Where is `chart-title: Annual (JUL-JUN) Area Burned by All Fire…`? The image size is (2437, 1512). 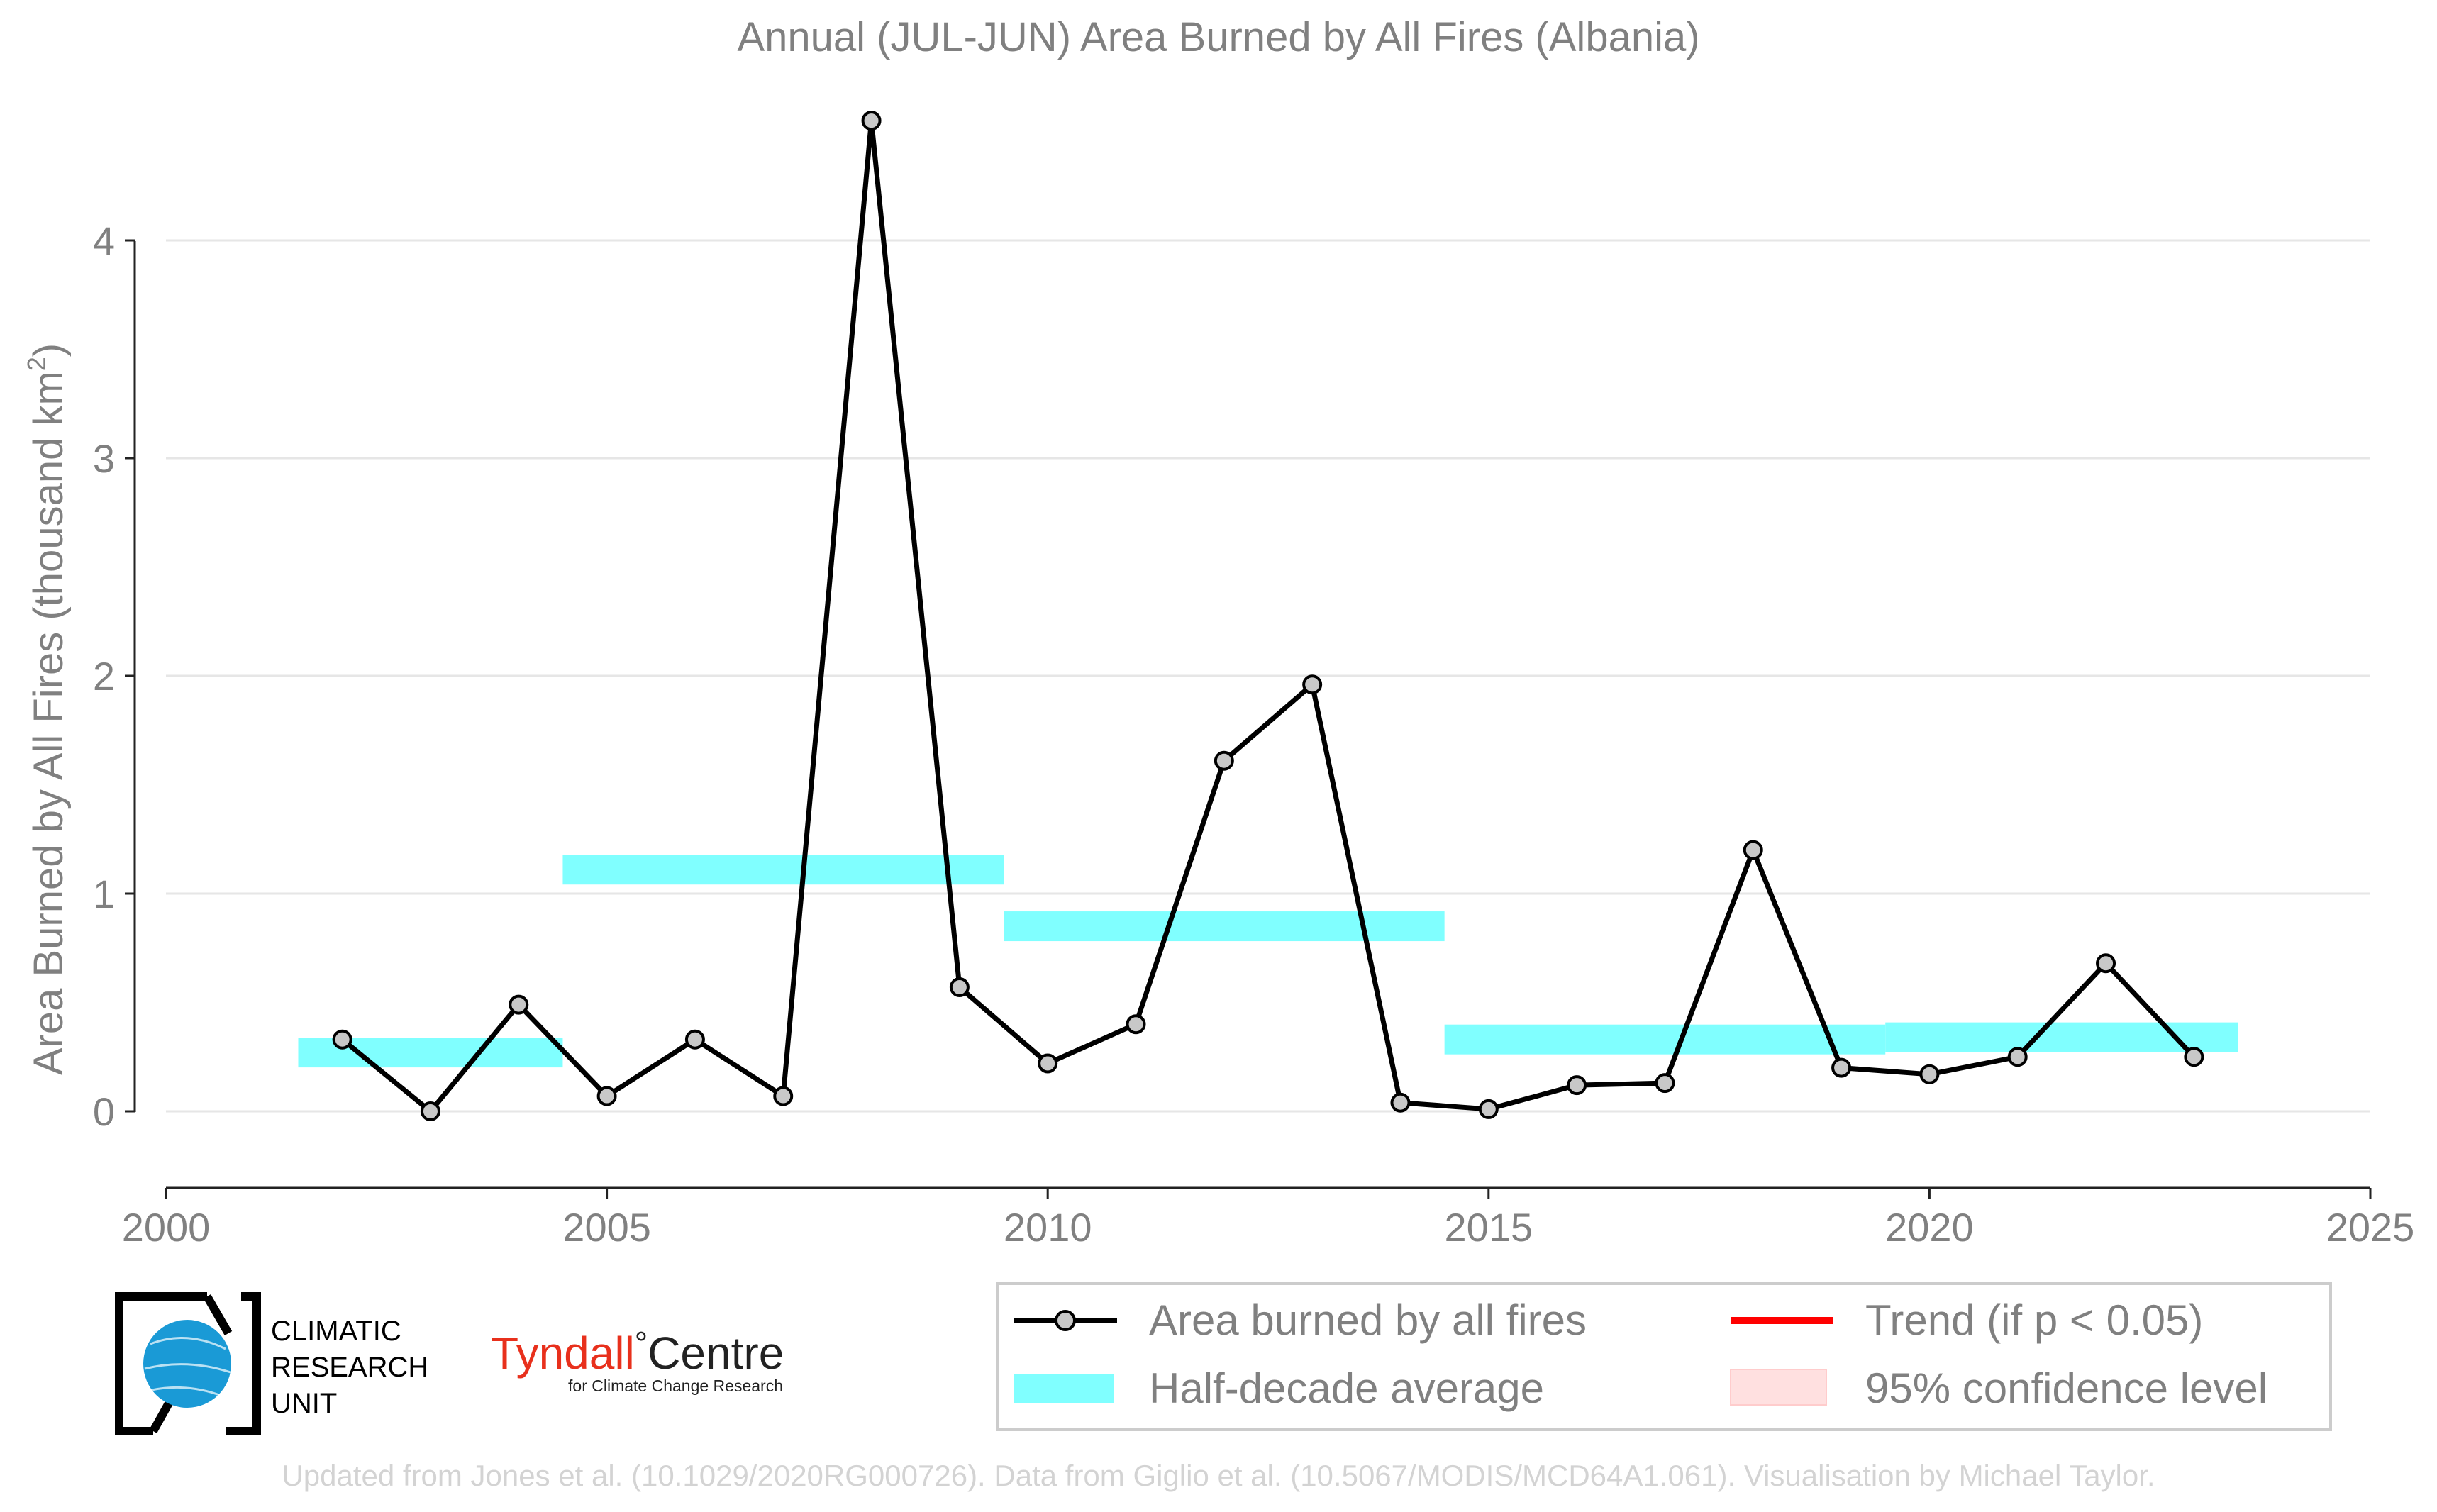 chart-title: Annual (JUL-JUN) Area Burned by All Fire… is located at coordinates (1218, 37).